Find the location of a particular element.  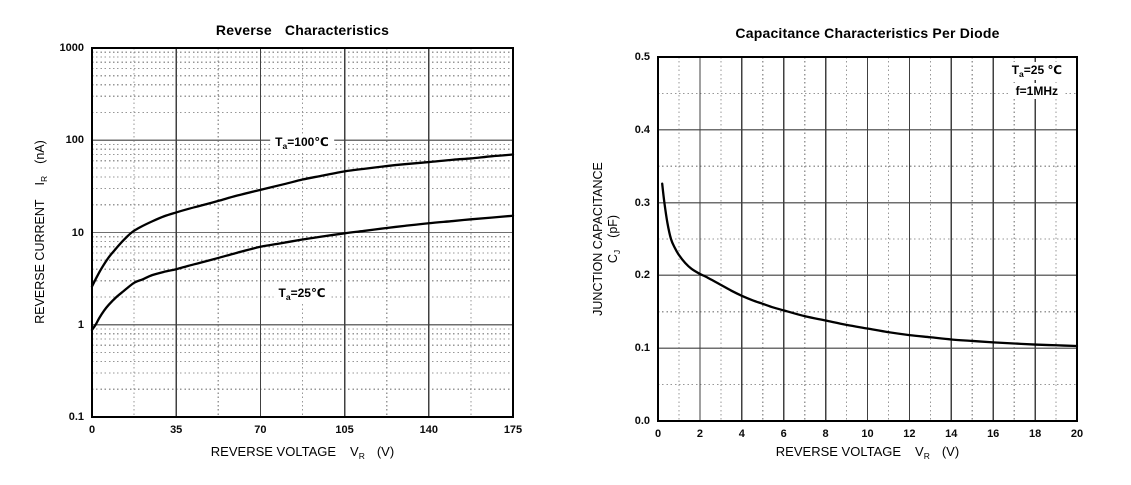

right-x-axis-unit: (V) is located at coordinates (950, 451).